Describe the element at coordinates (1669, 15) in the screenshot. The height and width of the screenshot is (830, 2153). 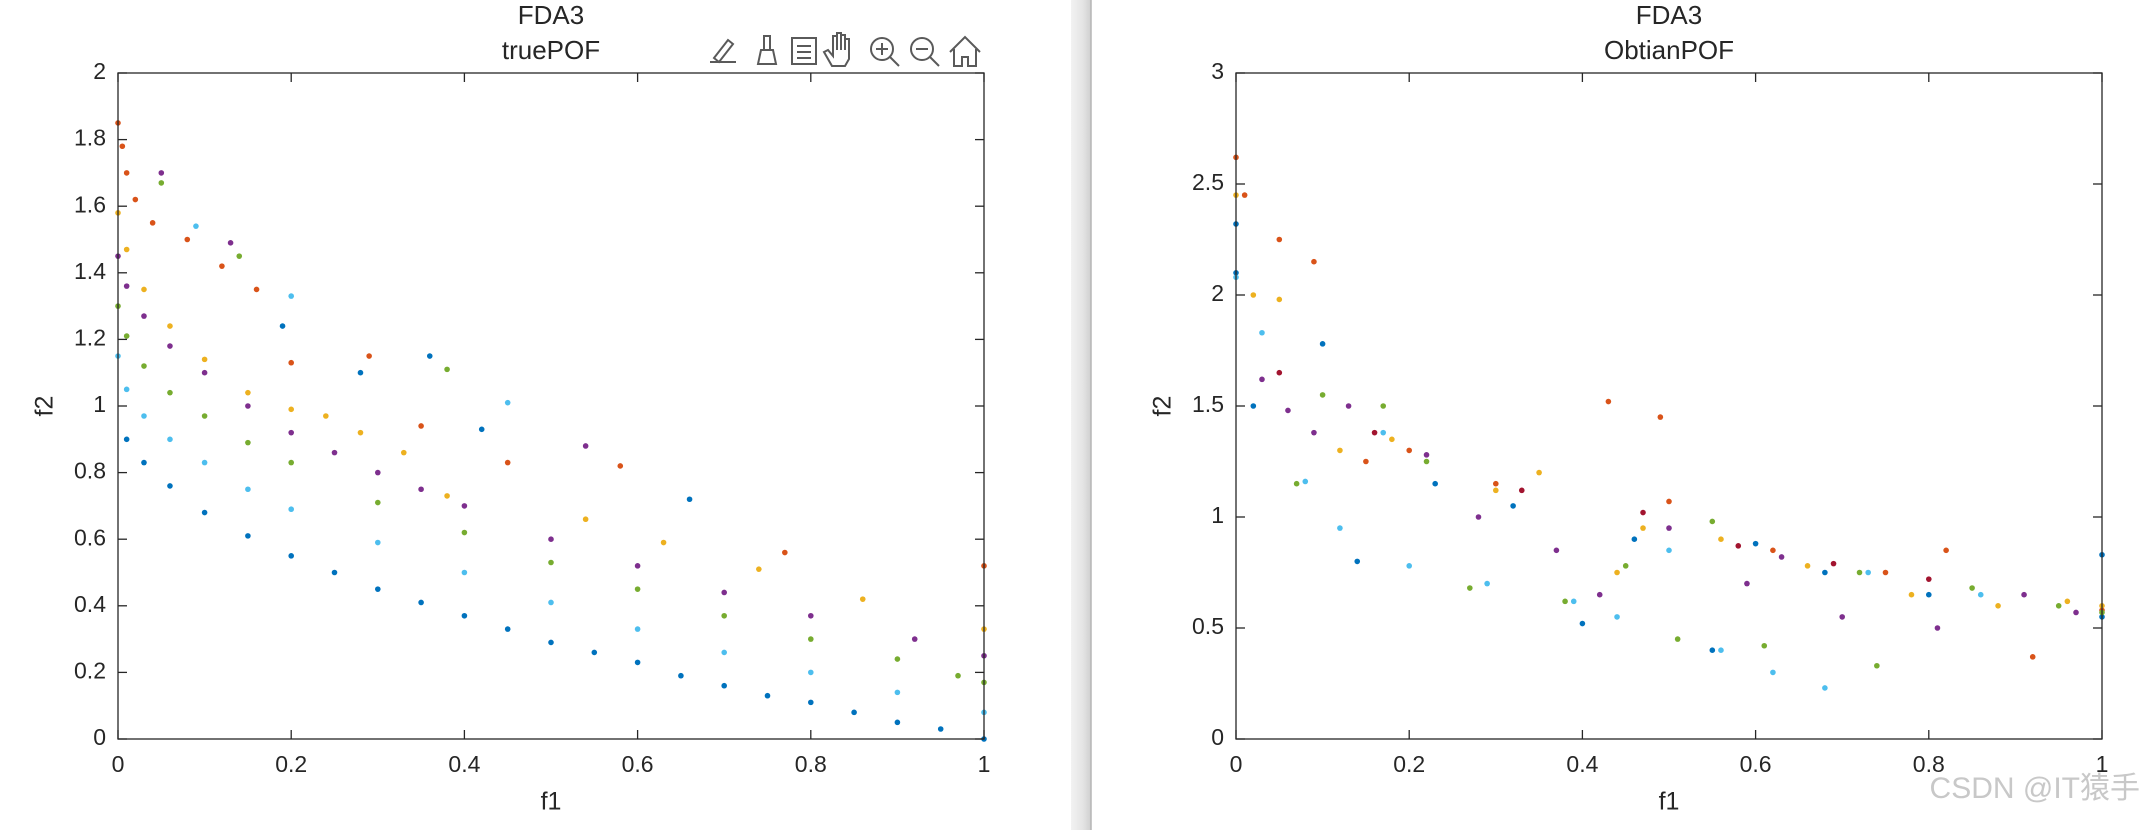
I see `chart-title: FDA3` at that location.